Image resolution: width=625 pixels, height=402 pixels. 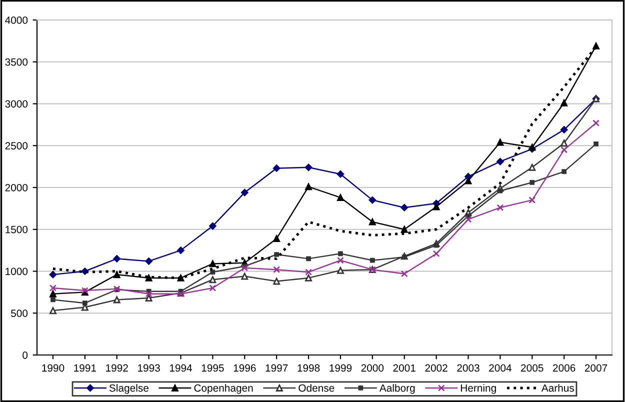 What do you see at coordinates (181, 368) in the screenshot?
I see `x-tick-label: 1994` at bounding box center [181, 368].